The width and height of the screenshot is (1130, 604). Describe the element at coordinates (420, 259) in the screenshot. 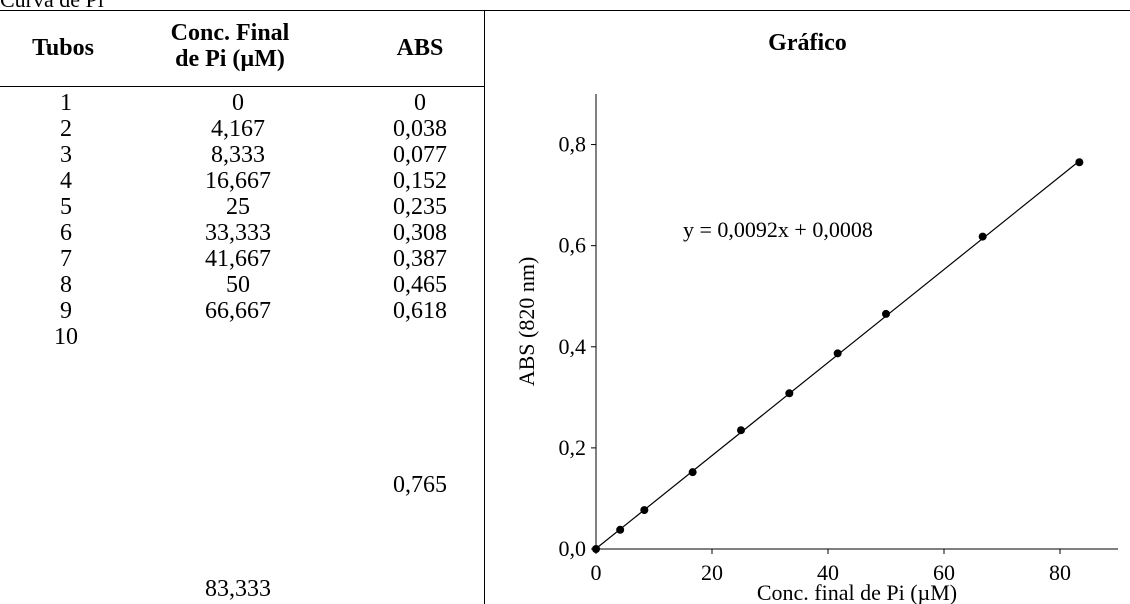

I see `cell-abs: 0,387` at that location.